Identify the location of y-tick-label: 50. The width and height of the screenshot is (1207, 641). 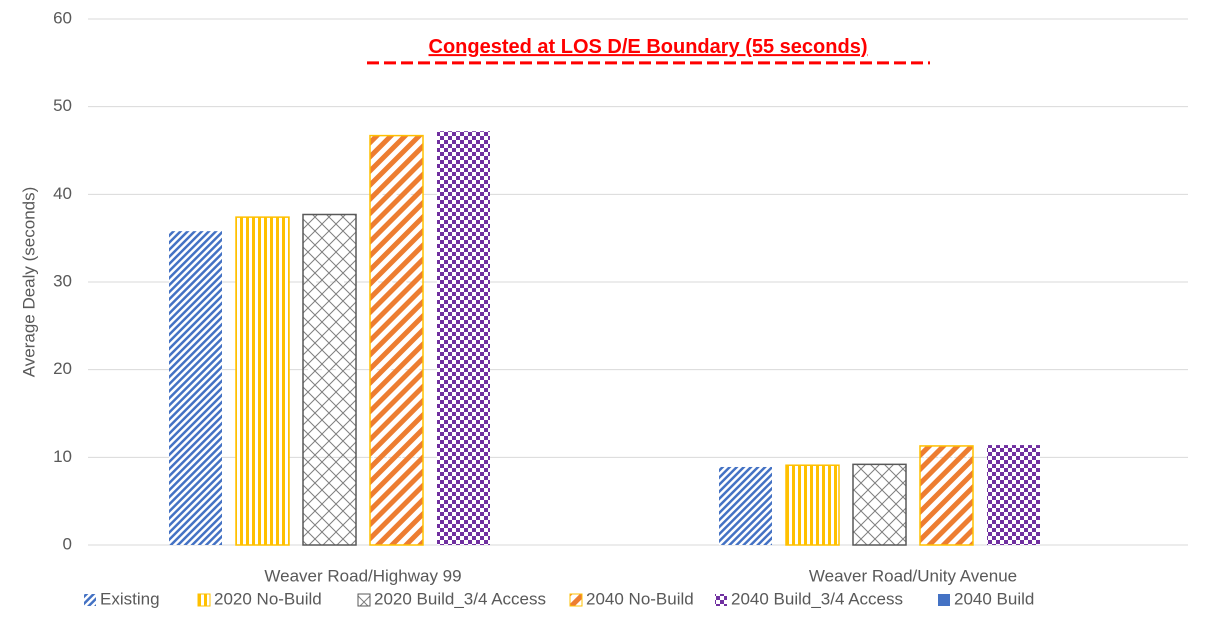
(62, 105).